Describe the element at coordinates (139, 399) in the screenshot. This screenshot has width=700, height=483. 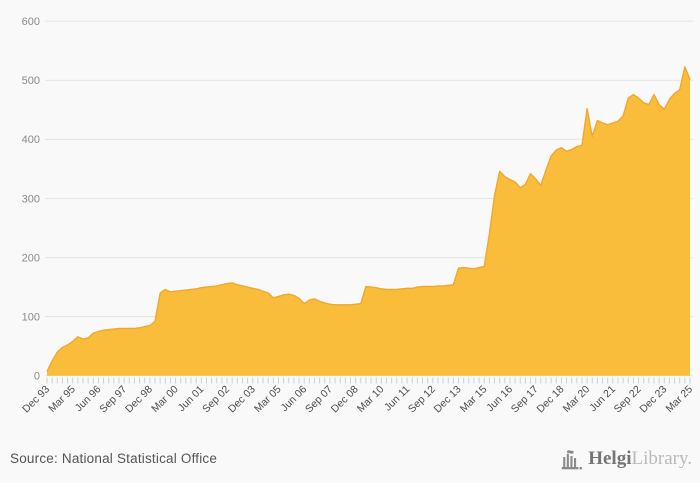
I see `x-axis-label: Dec 98` at that location.